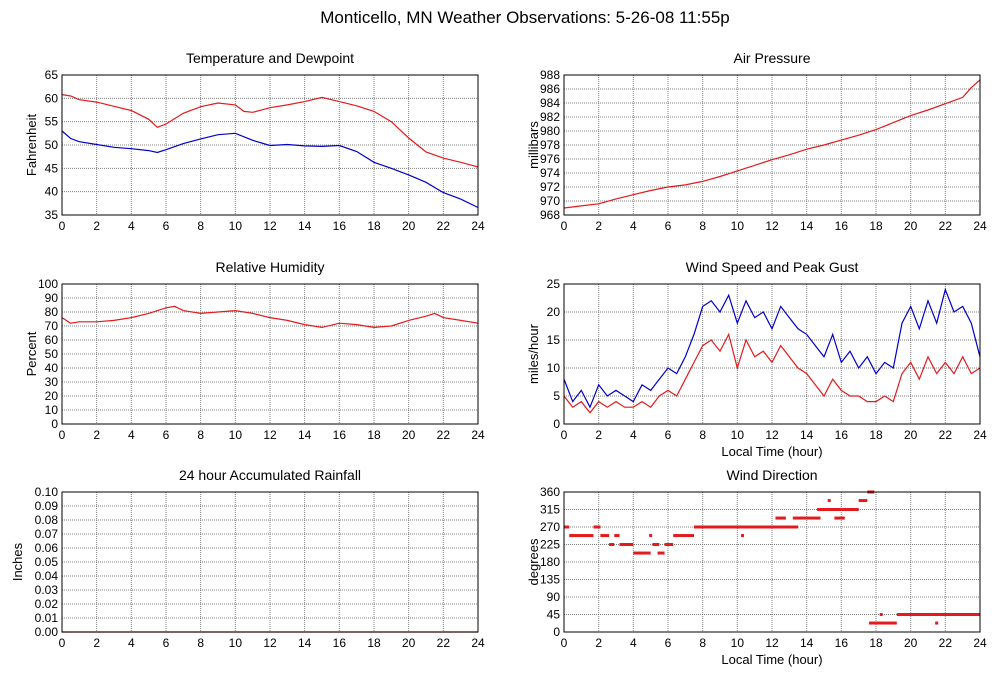  I want to click on y-tick-label: 986, so click(550, 89).